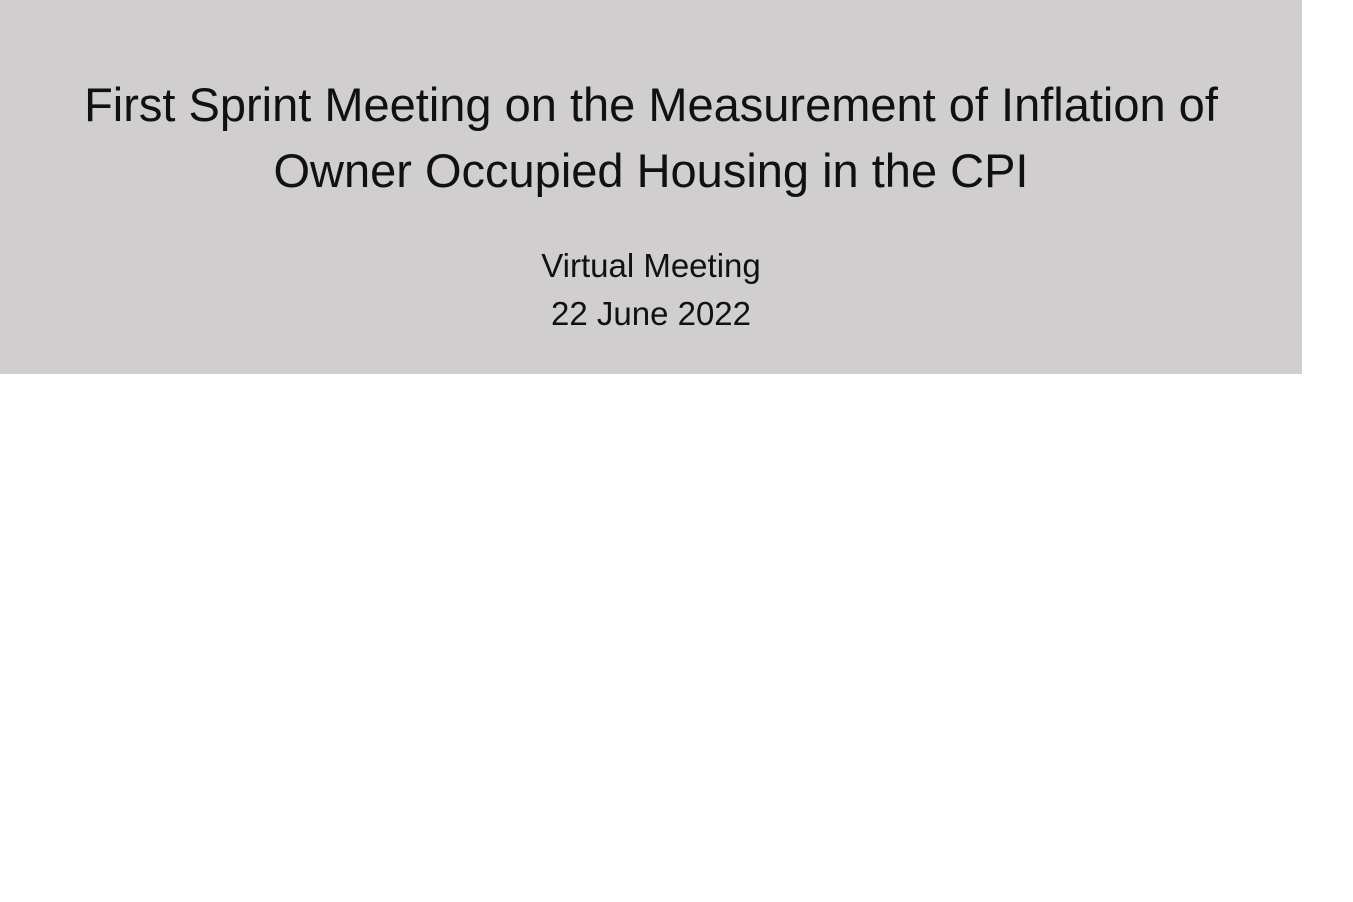 Image resolution: width=1353 pixels, height=902 pixels. Describe the element at coordinates (650, 313) in the screenshot. I see `meeting-date: 22 June 2022` at that location.